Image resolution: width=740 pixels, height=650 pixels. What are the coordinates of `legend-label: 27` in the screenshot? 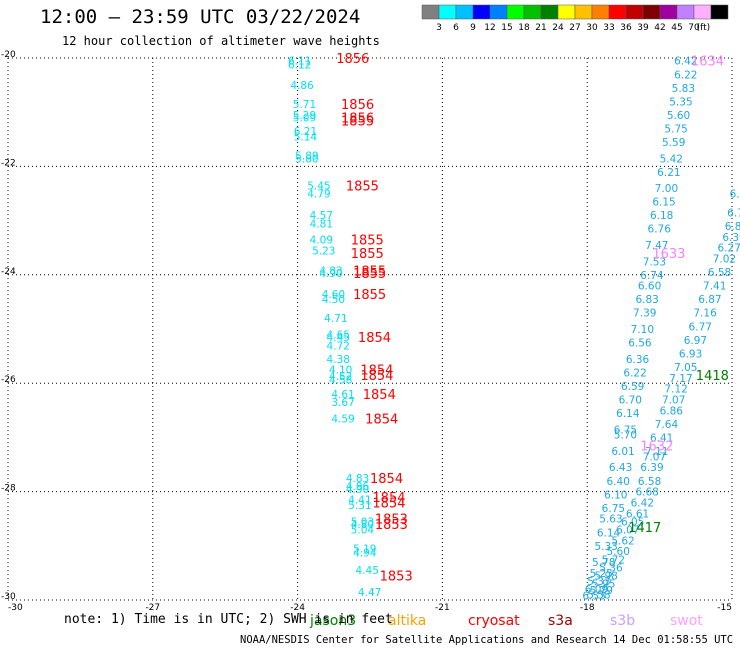 It's located at (574, 28).